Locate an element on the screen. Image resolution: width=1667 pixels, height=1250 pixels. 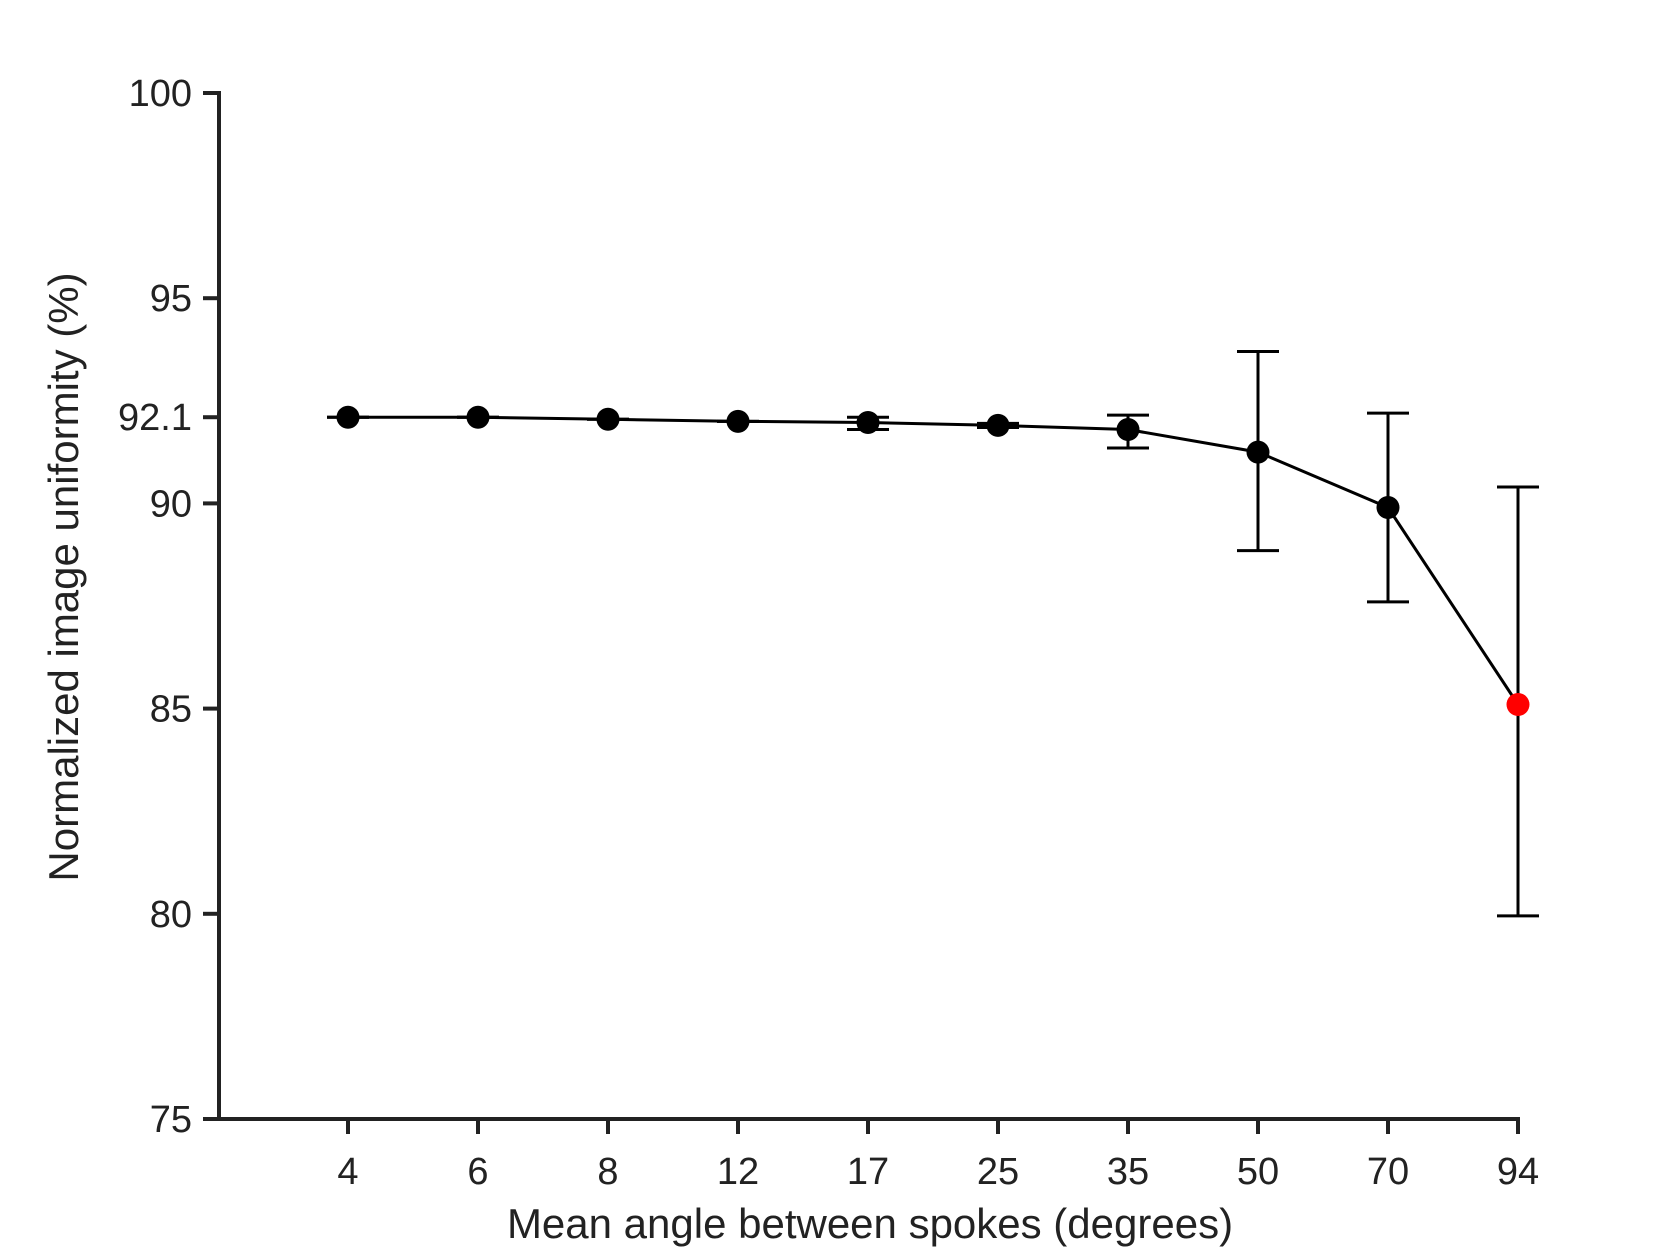
x-tick-label: 17 is located at coordinates (868, 1172).